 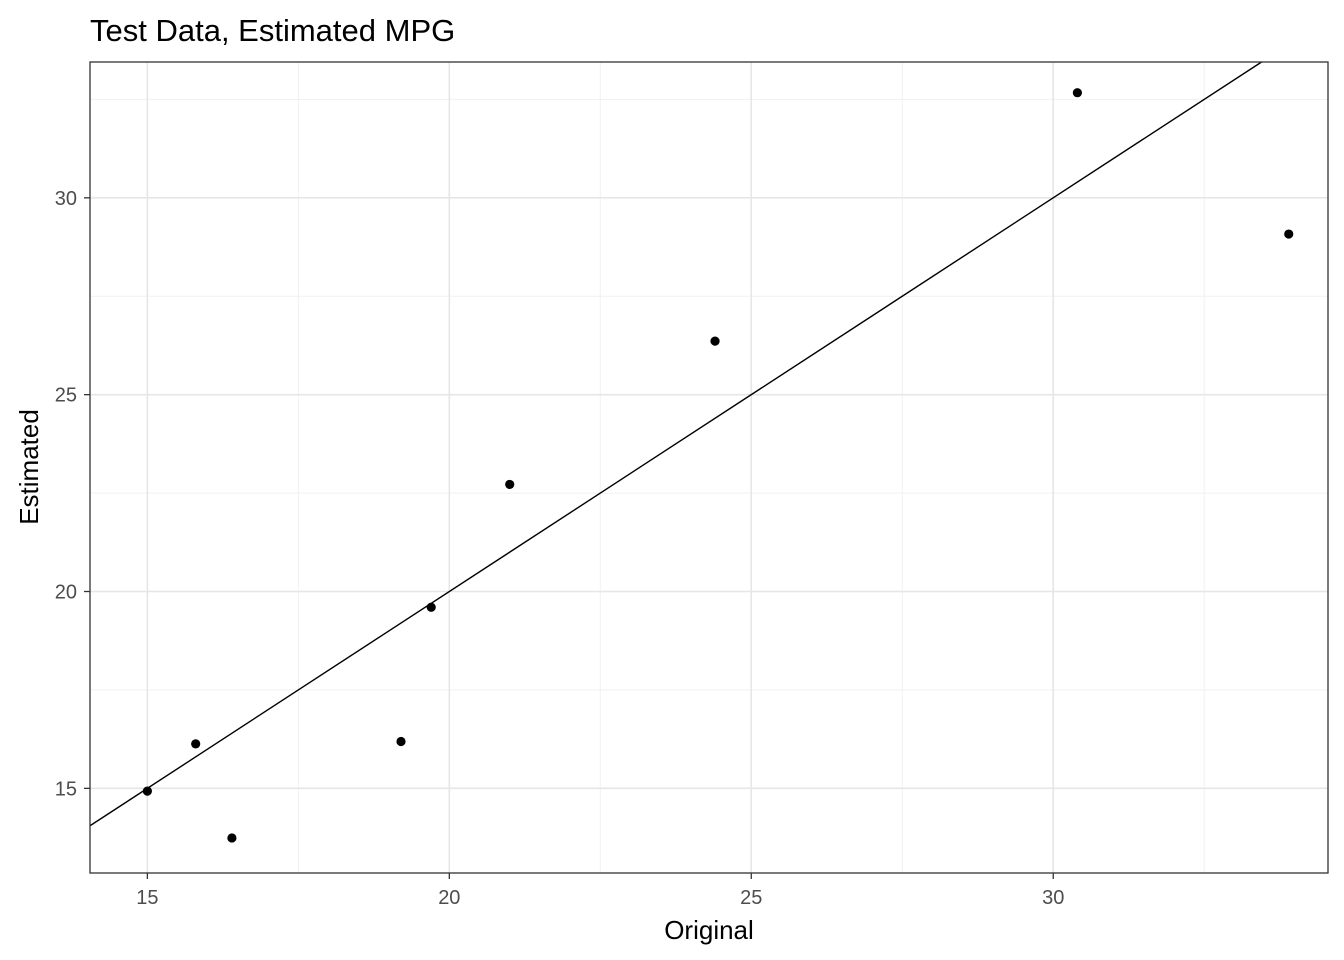 I want to click on x-tick-label: 20, so click(x=449, y=898).